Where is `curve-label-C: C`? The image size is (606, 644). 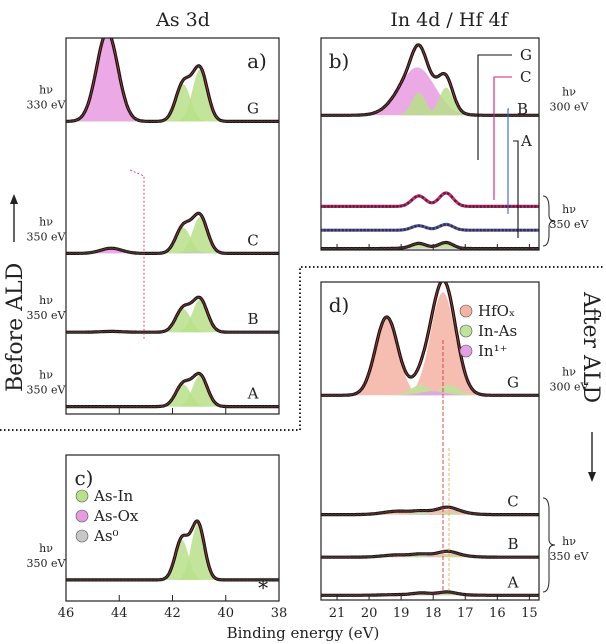
curve-label-C: C is located at coordinates (252, 240).